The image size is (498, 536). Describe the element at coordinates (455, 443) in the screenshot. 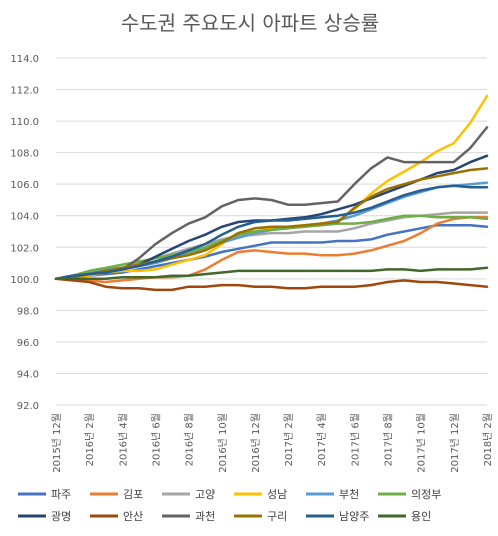

I see `x-tick-label: 2017년 12월` at that location.